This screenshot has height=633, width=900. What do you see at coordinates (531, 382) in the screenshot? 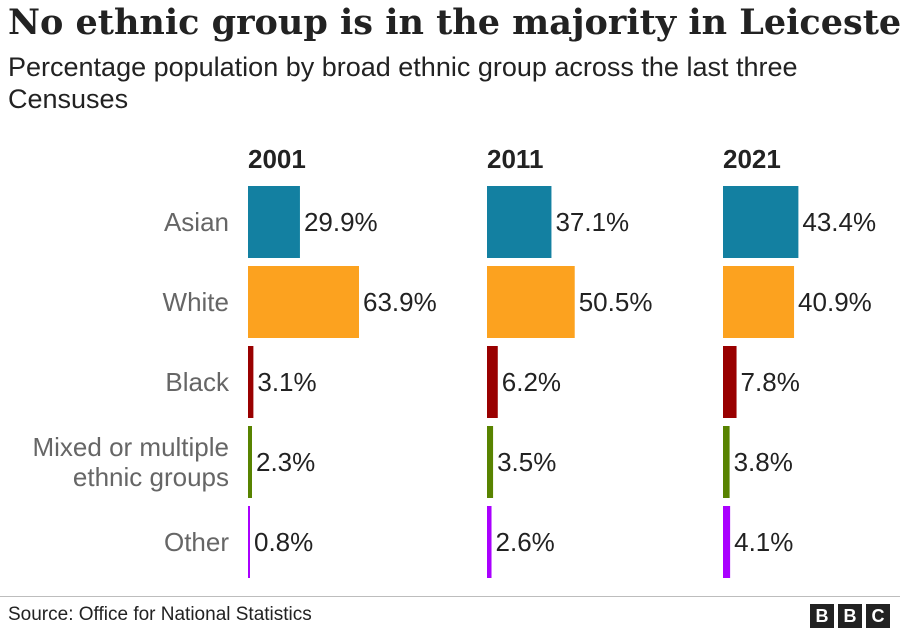
I see `data-label: 6.2%` at bounding box center [531, 382].